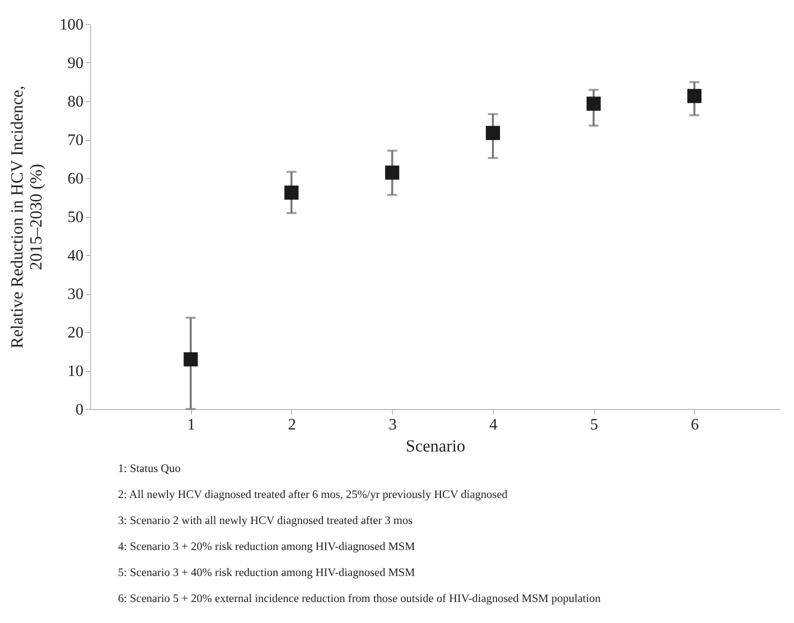 This screenshot has height=623, width=794. I want to click on x-tick-label: 6, so click(694, 425).